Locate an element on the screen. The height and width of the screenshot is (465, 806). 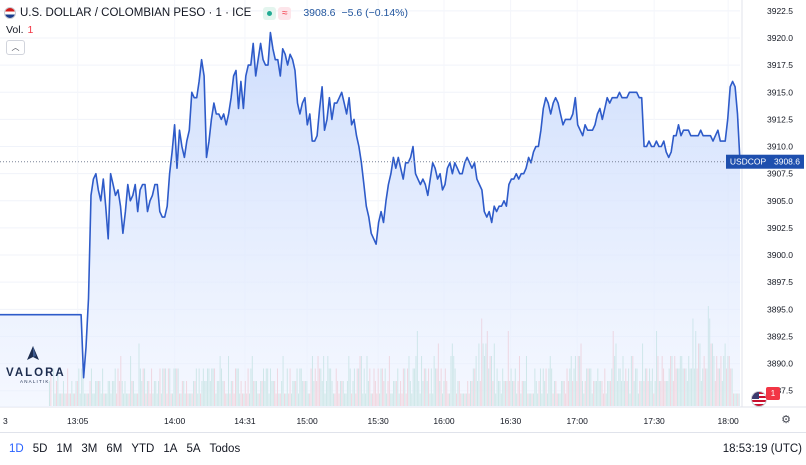
price-tick-label: 3907.5 is located at coordinates (780, 174).